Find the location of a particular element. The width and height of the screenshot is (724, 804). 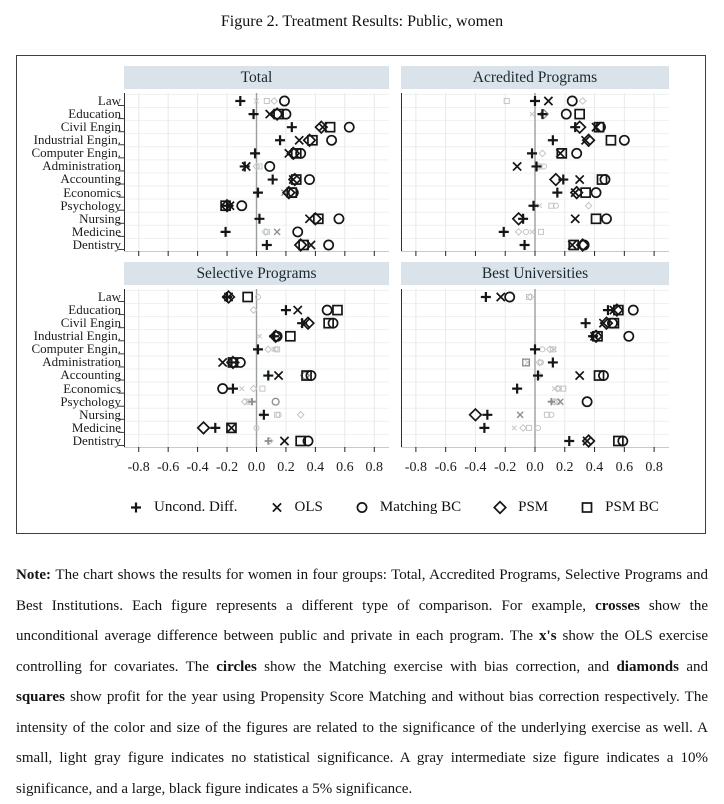

category-label: Medicine is located at coordinates (96, 427).